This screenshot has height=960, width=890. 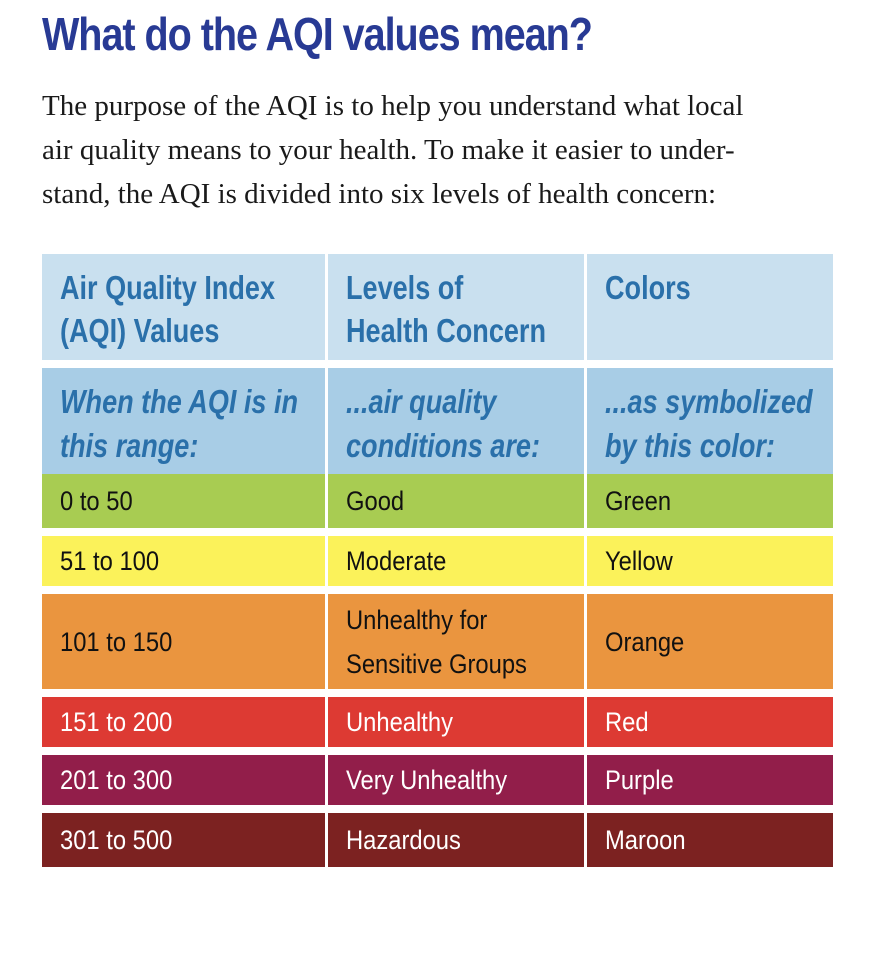 I want to click on cell-text: Green, so click(x=637, y=500).